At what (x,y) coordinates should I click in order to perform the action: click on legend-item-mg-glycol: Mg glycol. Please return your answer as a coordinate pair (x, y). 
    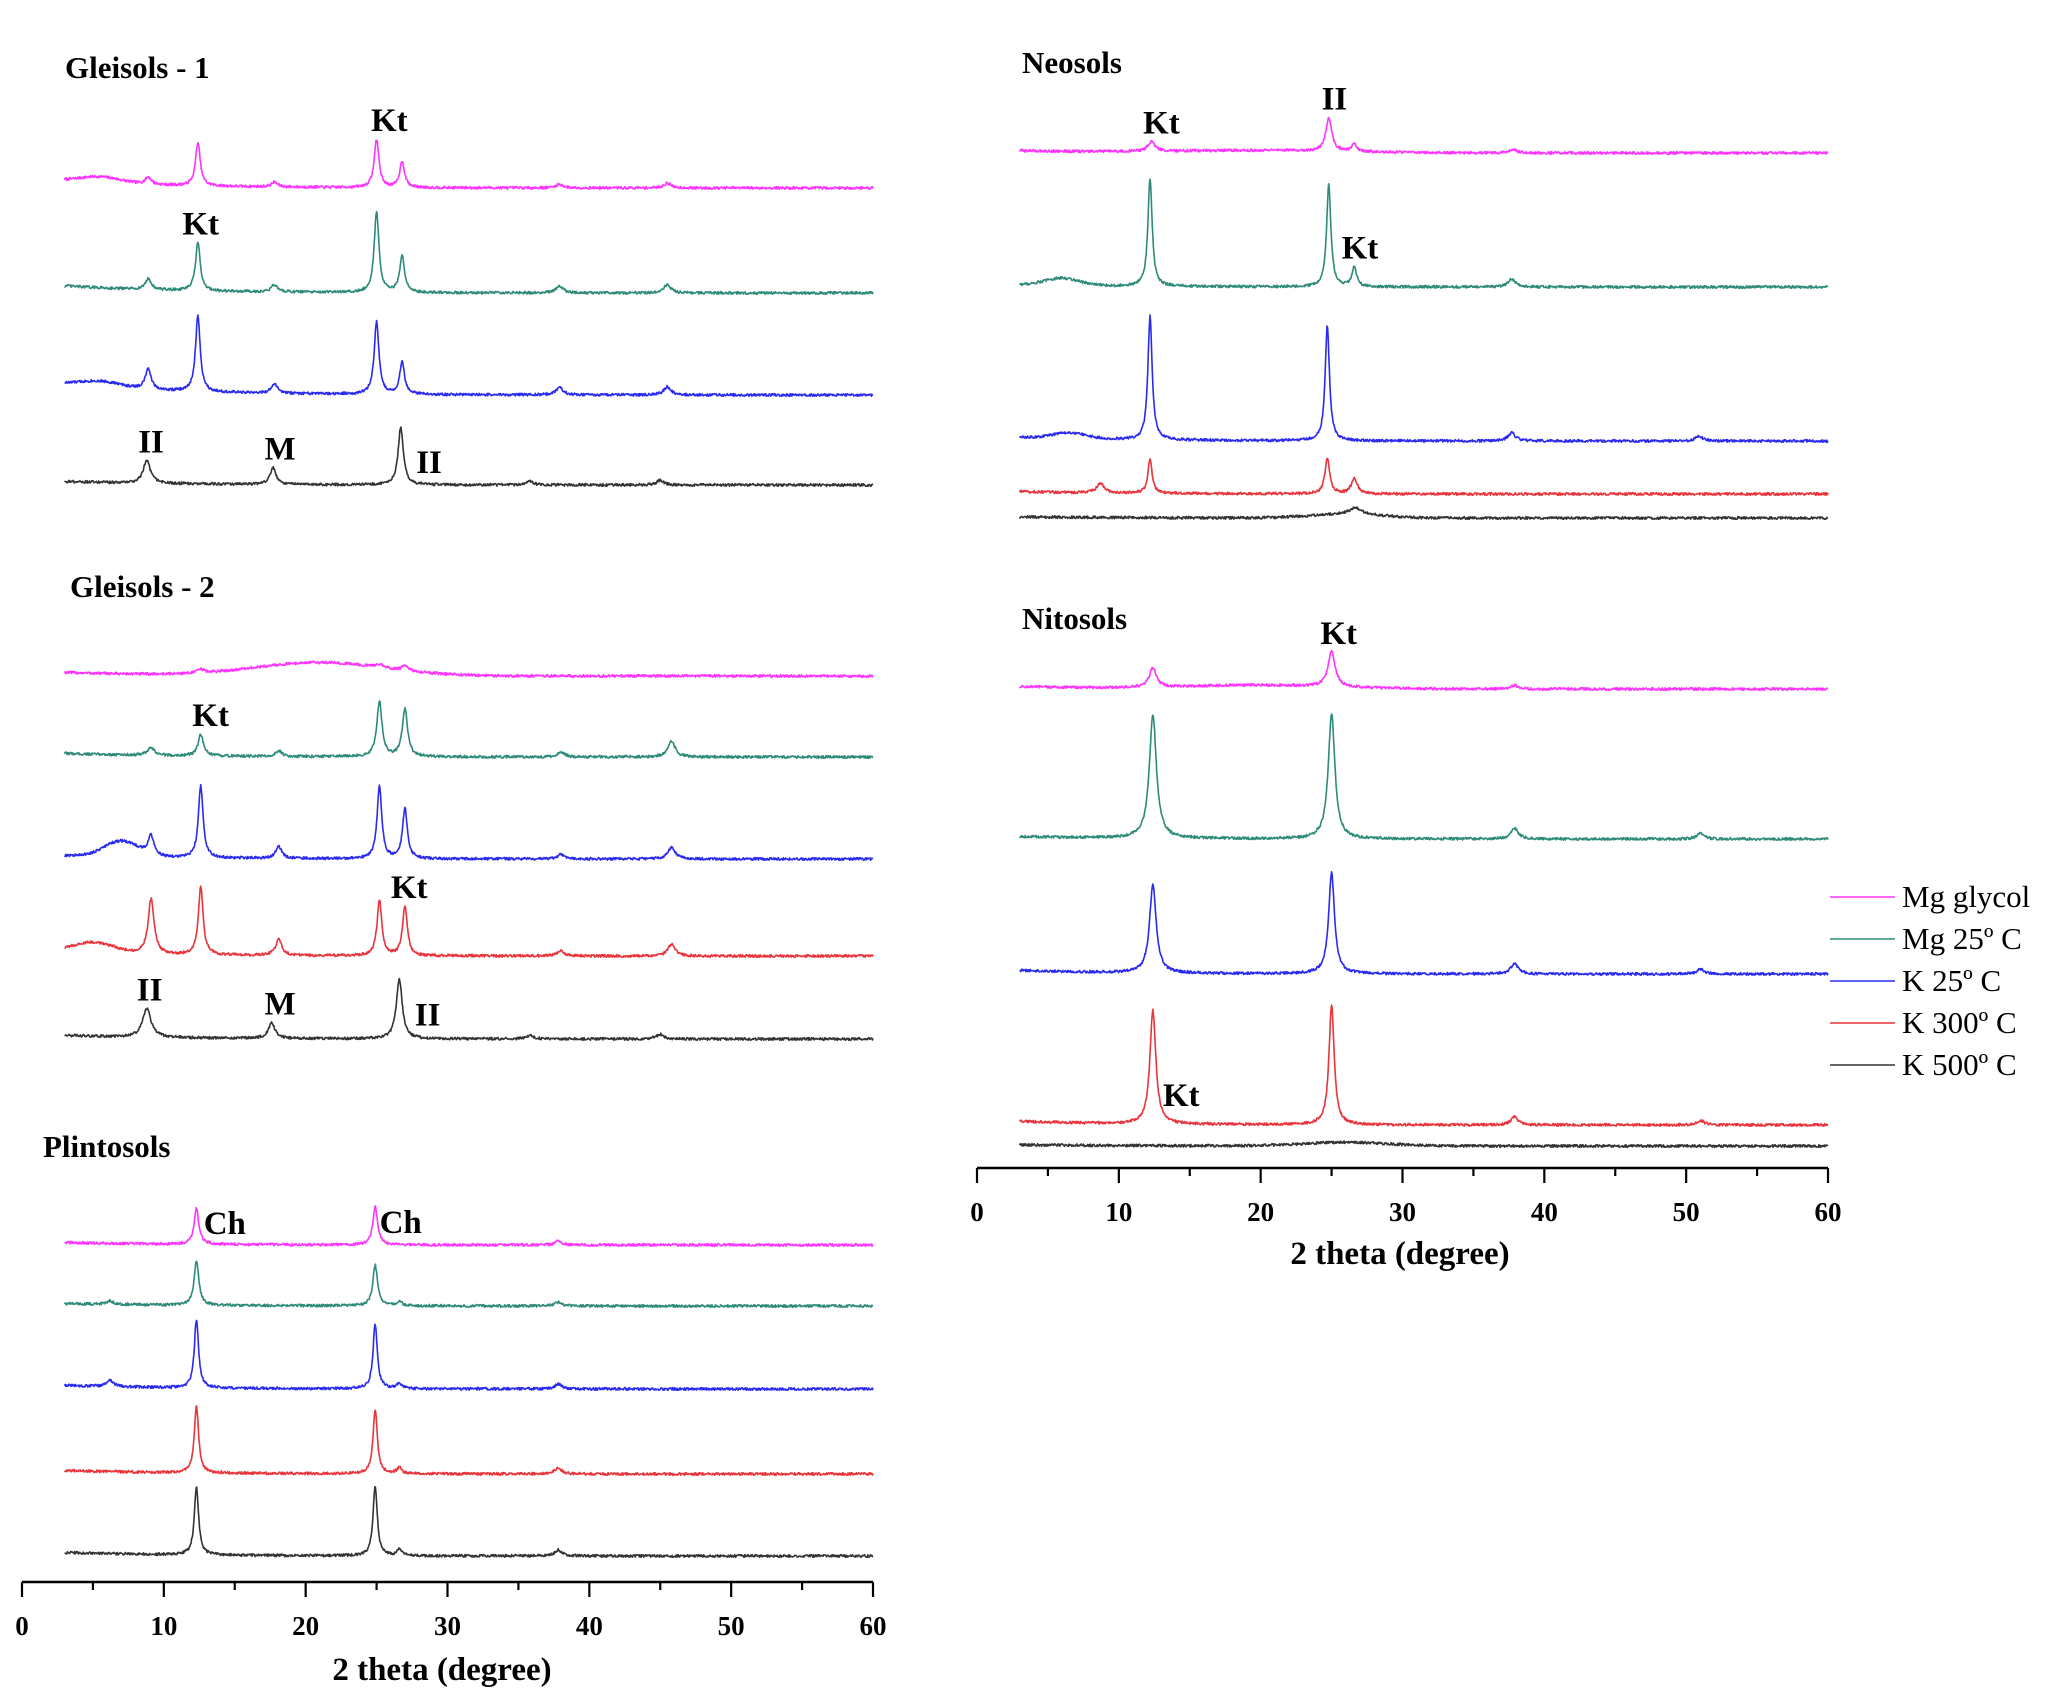
    Looking at the image, I should click on (1930, 896).